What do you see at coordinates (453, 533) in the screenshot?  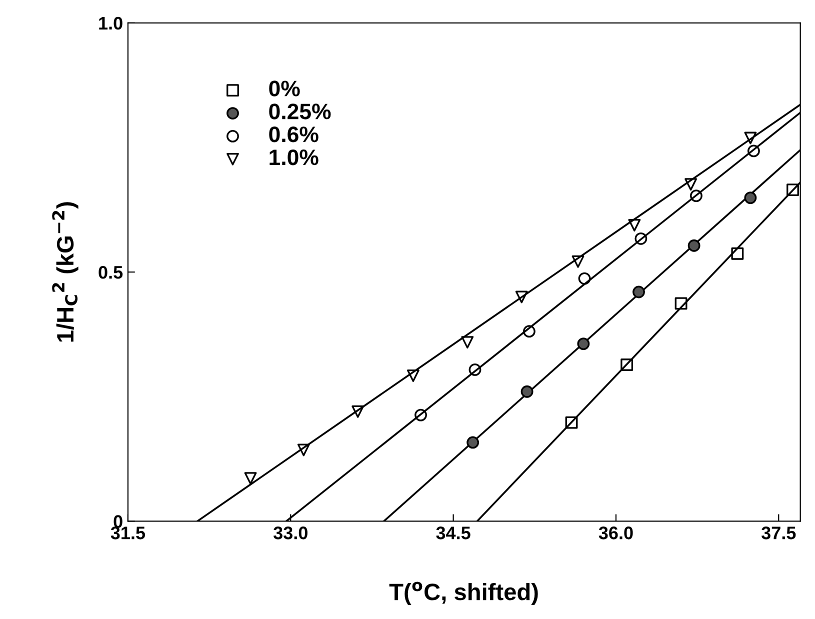 I see `x-tick-label: 34.5` at bounding box center [453, 533].